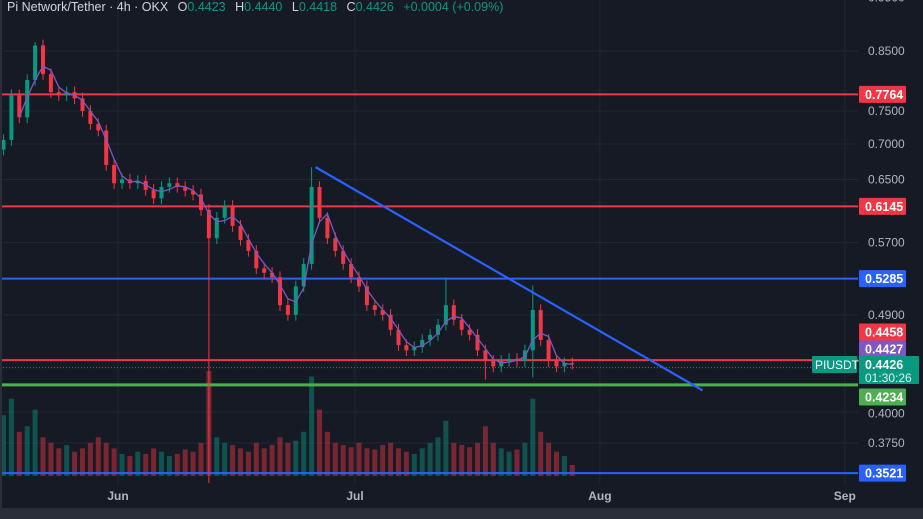 This screenshot has width=923, height=519. I want to click on level-label-0.4234: 0.4234, so click(884, 398).